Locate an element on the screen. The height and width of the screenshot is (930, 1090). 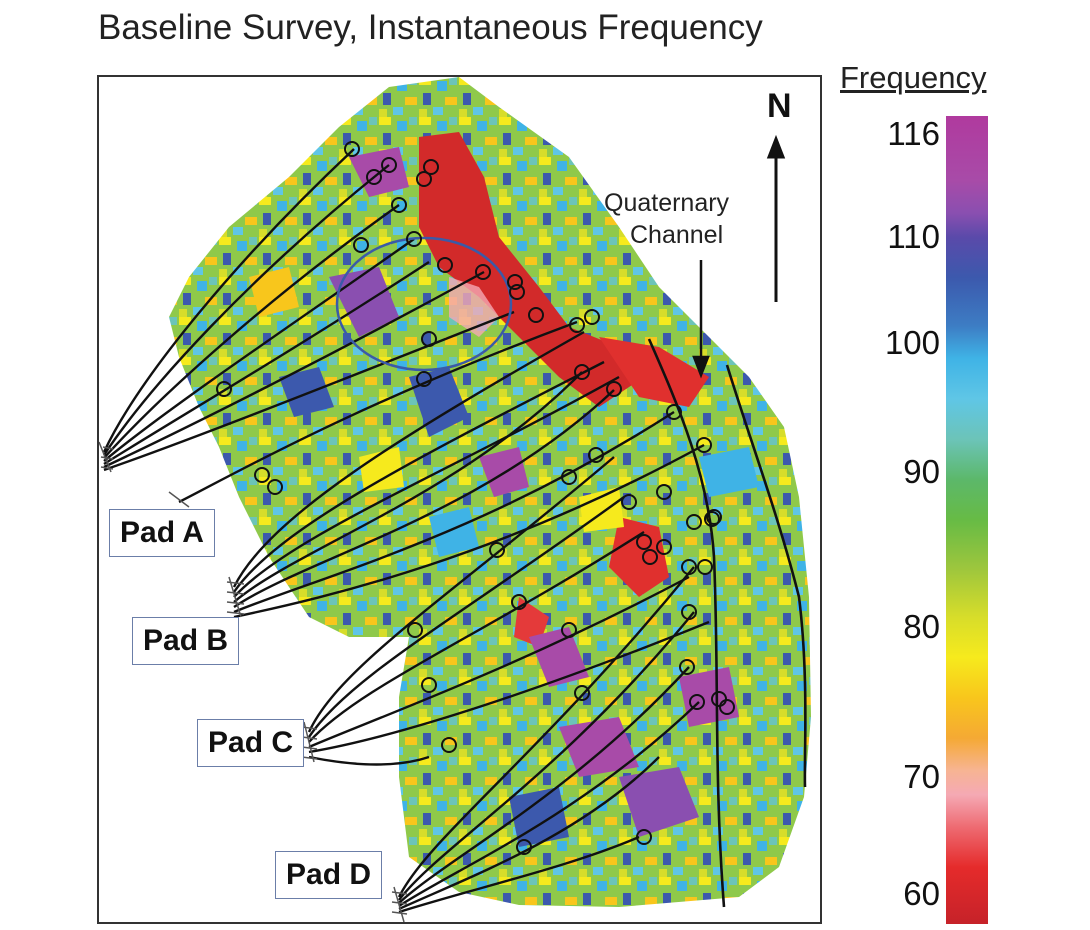
pad-c-label: Pad C is located at coordinates (251, 743).